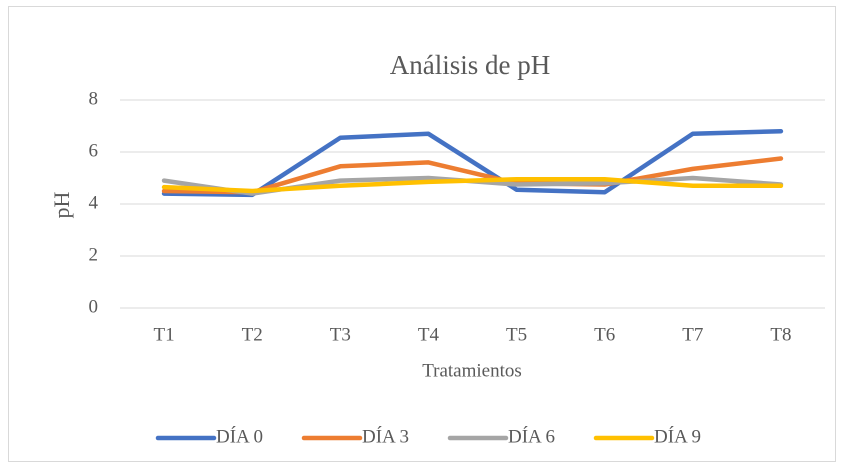 The height and width of the screenshot is (470, 842). What do you see at coordinates (164, 334) in the screenshot?
I see `x-tick-label: T1` at bounding box center [164, 334].